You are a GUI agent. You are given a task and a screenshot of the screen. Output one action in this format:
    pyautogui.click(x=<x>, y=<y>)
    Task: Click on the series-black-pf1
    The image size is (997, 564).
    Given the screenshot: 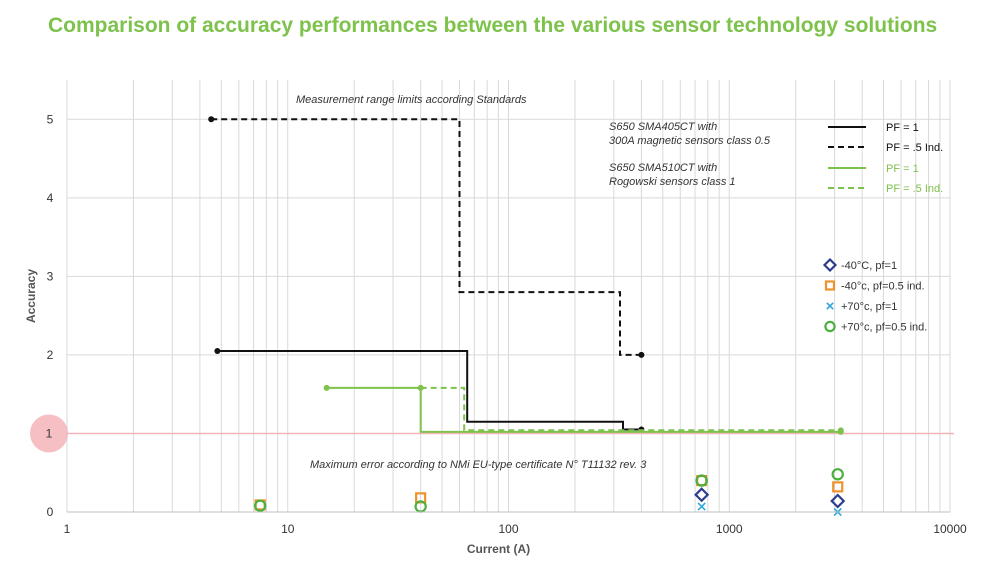 What is the action you would take?
    pyautogui.click(x=429, y=390)
    